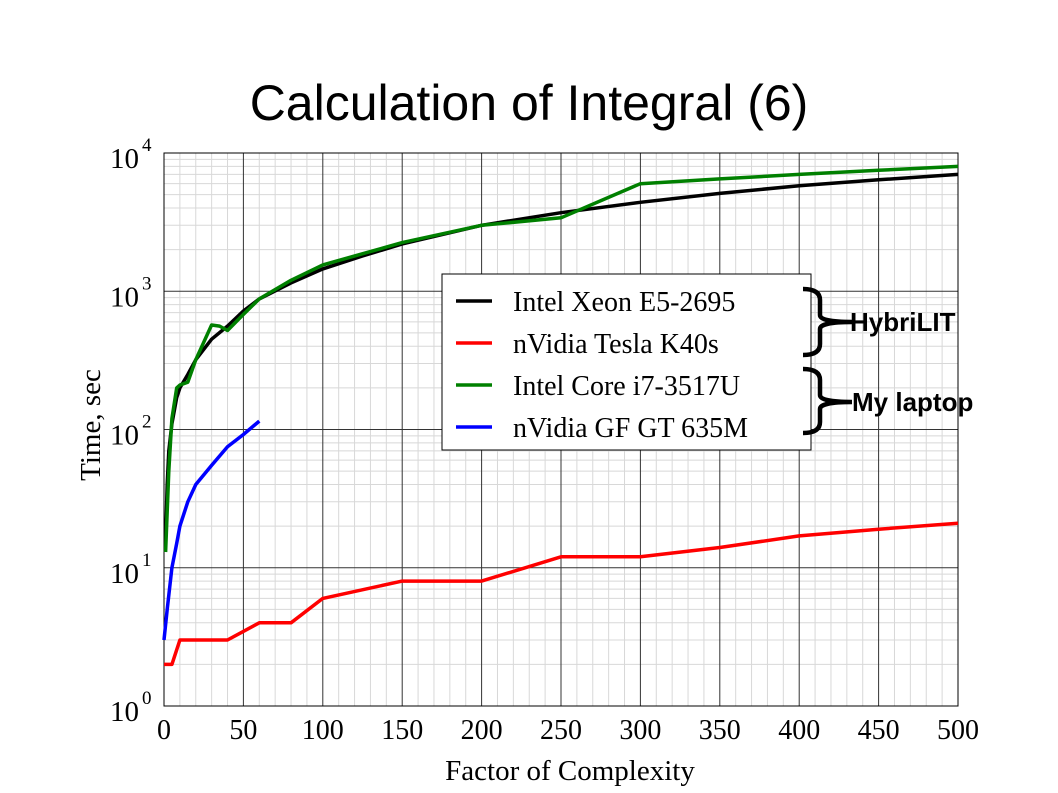 The image size is (1058, 793). Describe the element at coordinates (630, 428) in the screenshot. I see `legend-label: nVidia GF GT 635M` at that location.